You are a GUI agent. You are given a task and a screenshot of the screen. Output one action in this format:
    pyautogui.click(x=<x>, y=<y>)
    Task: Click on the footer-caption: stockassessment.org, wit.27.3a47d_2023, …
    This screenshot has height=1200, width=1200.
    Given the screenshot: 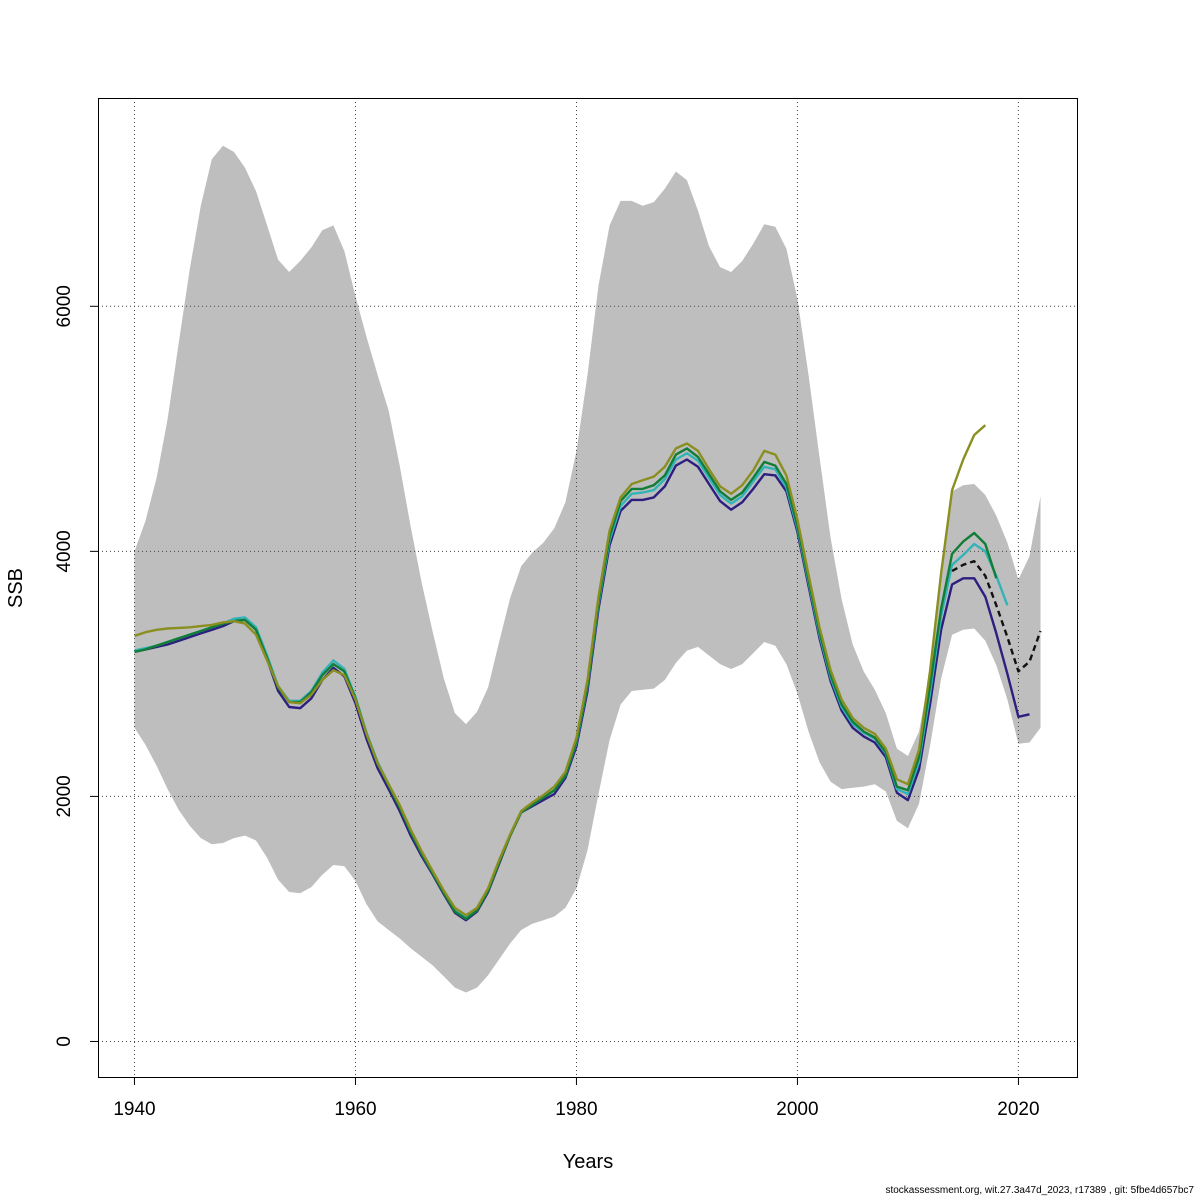 What is the action you would take?
    pyautogui.click(x=1039, y=1190)
    